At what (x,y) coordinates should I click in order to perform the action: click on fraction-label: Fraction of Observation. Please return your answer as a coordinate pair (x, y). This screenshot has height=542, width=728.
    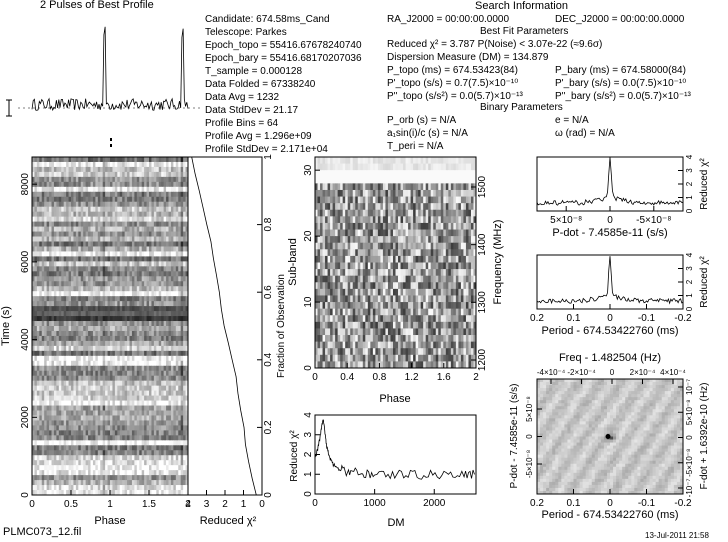
    Looking at the image, I should click on (281, 326).